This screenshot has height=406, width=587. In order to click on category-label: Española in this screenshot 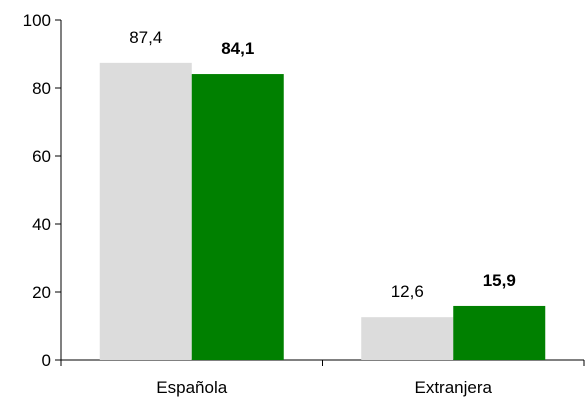, I will do `click(191, 387)`.